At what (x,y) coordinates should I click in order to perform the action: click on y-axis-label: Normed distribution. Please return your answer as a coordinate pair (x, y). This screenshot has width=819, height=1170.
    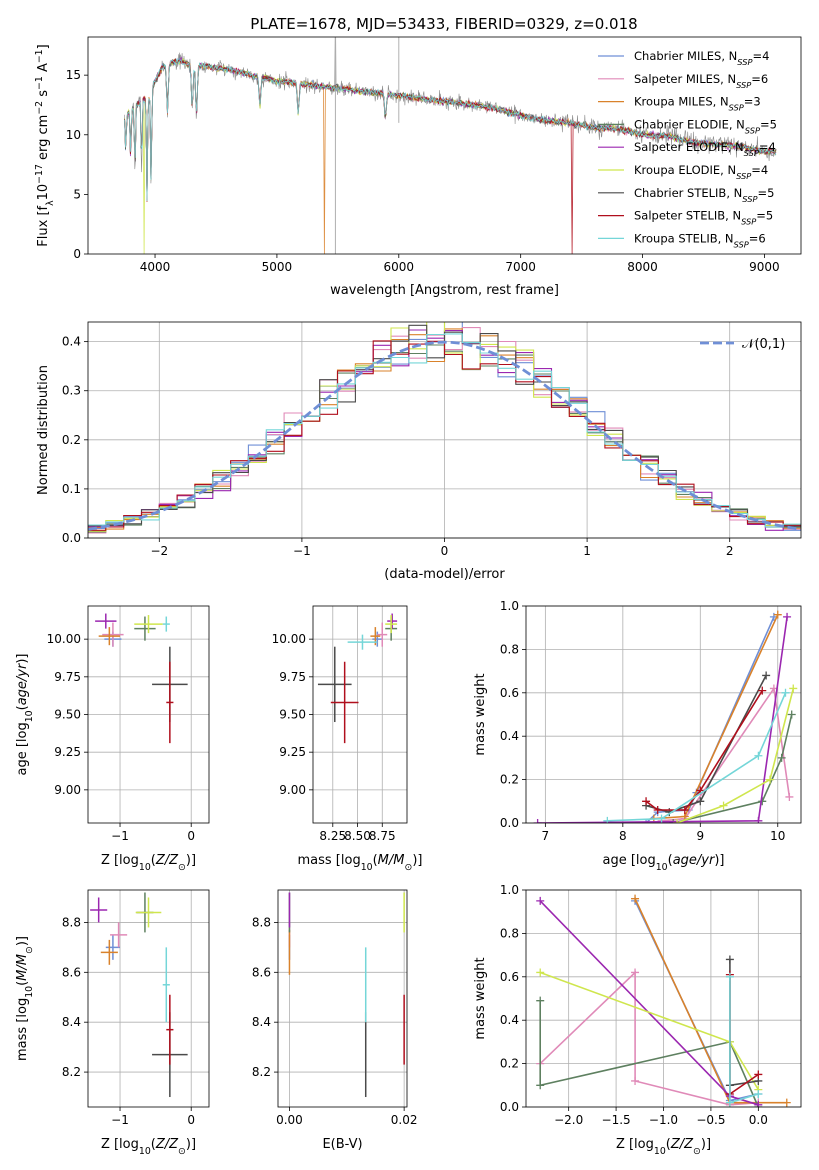
    Looking at the image, I should click on (43, 430).